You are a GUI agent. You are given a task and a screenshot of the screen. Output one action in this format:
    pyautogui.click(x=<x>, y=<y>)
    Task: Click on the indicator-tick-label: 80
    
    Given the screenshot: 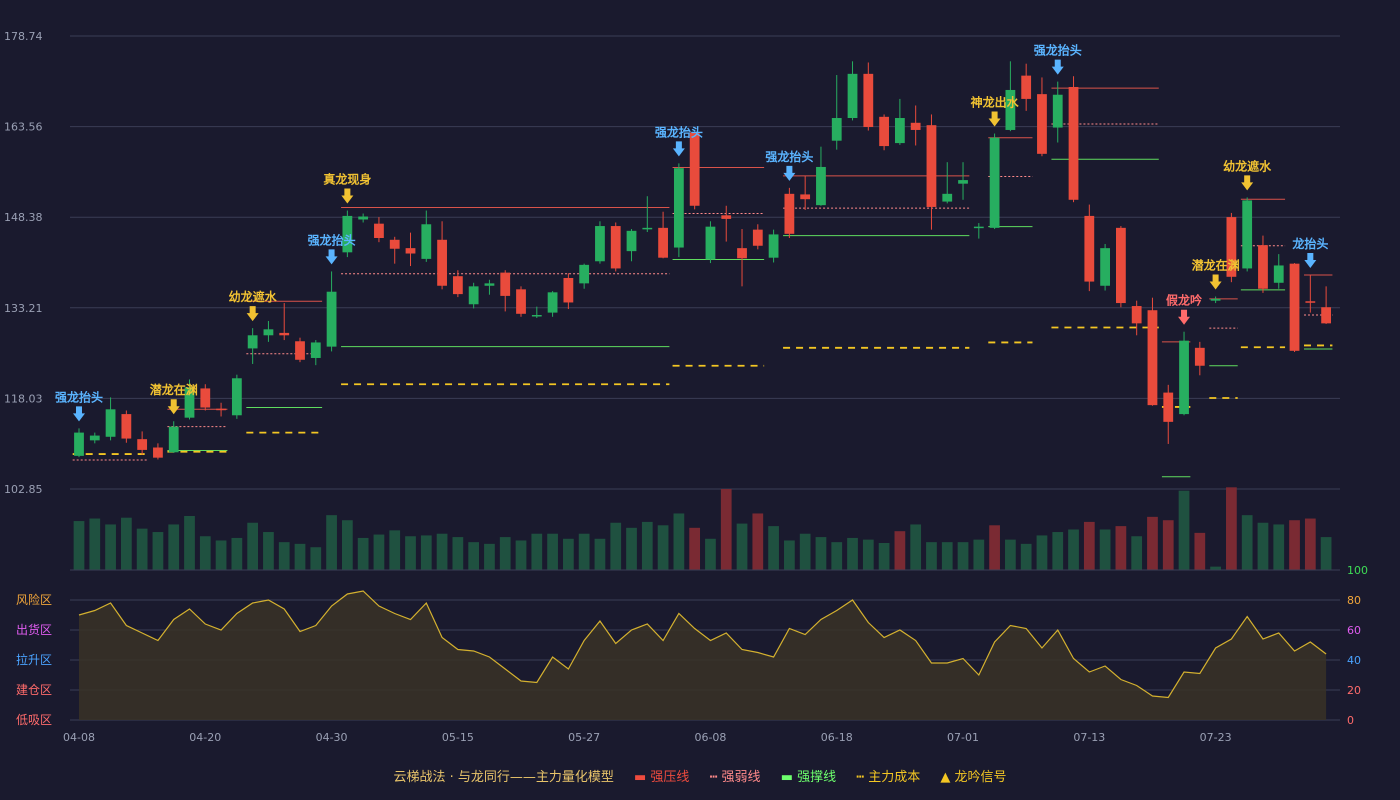 What is the action you would take?
    pyautogui.click(x=1354, y=600)
    